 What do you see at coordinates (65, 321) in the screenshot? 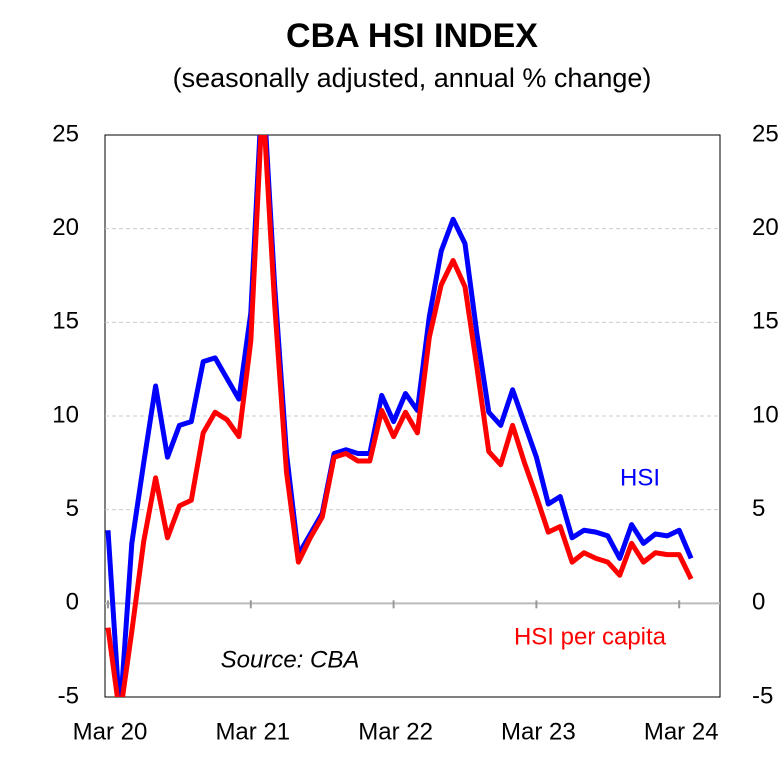
I see `y-tick-label: 15` at bounding box center [65, 321].